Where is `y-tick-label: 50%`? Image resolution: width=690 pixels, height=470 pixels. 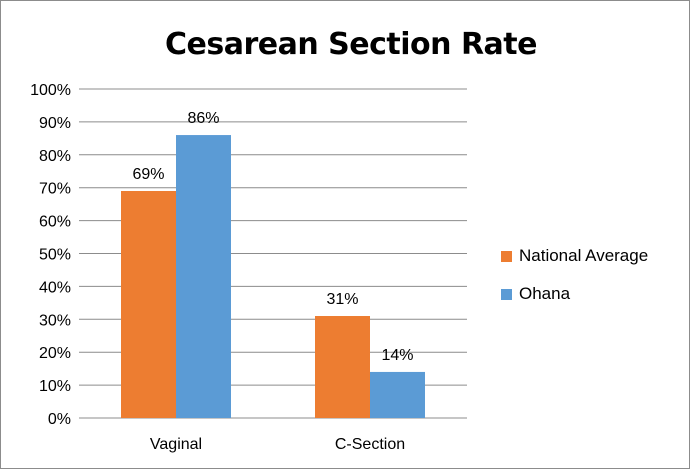
y-tick-label: 50% is located at coordinates (55, 255).